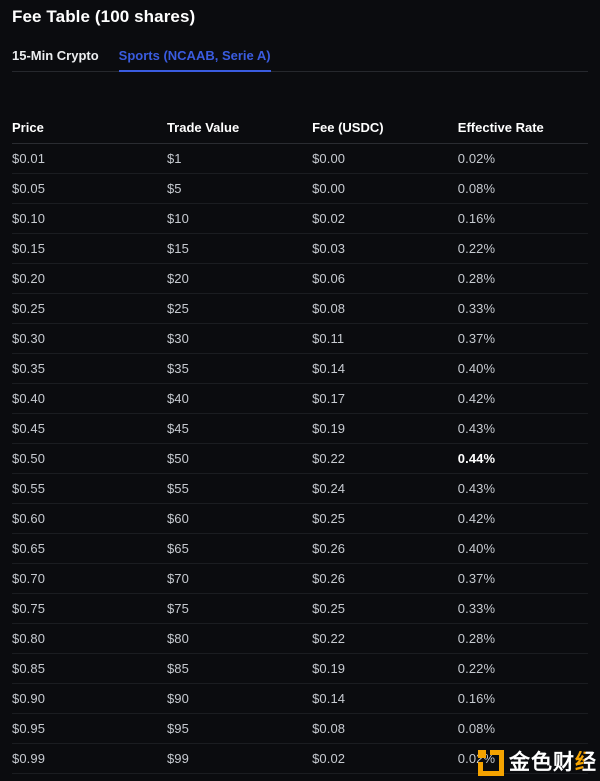 The height and width of the screenshot is (781, 600). I want to click on table-row: $0.95 $95 $0.08 0.08%, so click(300, 729).